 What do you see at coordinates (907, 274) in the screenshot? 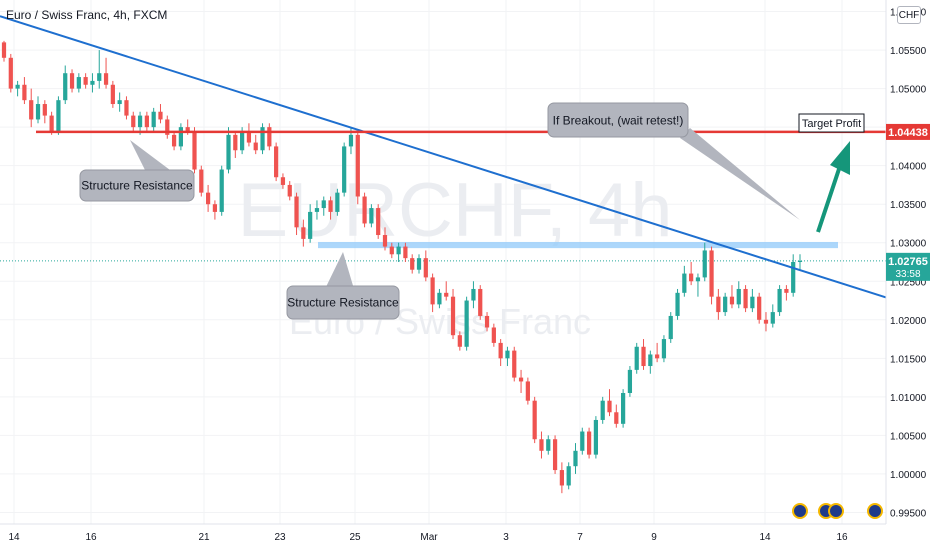
I see `bar-countdown: 33:58` at bounding box center [907, 274].